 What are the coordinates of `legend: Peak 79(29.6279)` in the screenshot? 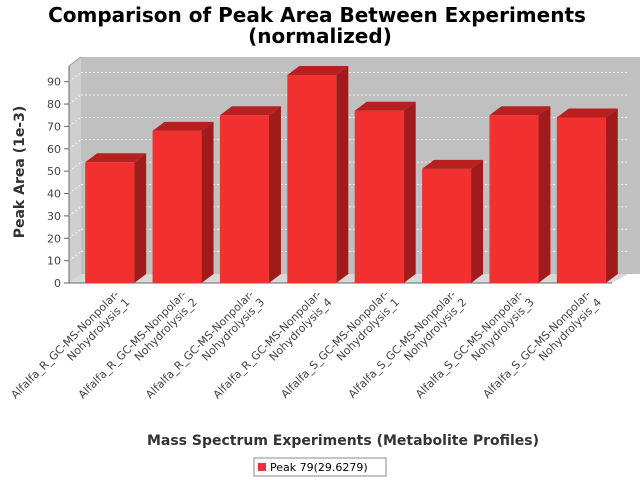 It's located at (320, 467).